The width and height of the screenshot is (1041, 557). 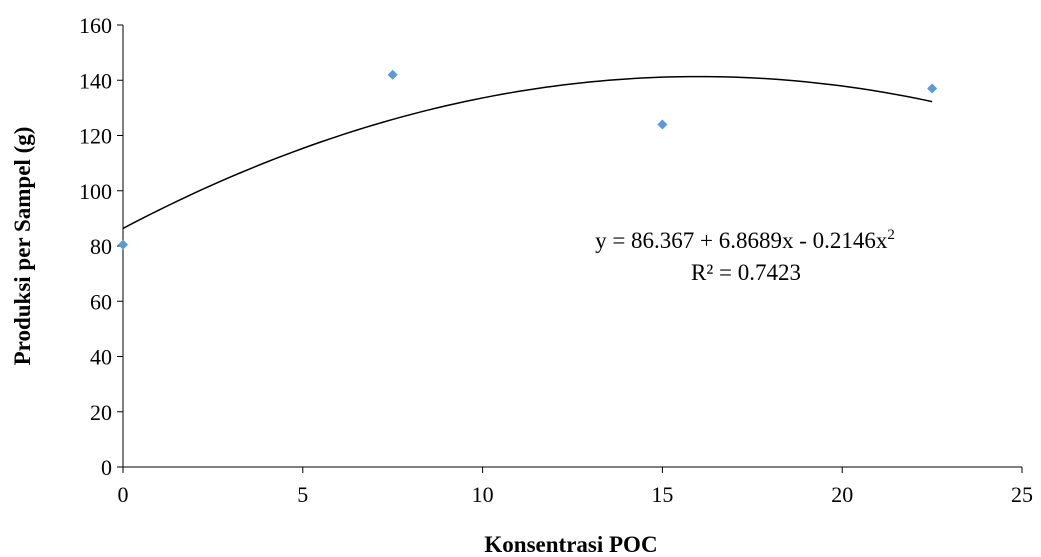 What do you see at coordinates (662, 494) in the screenshot?
I see `x-tick-label: 15` at bounding box center [662, 494].